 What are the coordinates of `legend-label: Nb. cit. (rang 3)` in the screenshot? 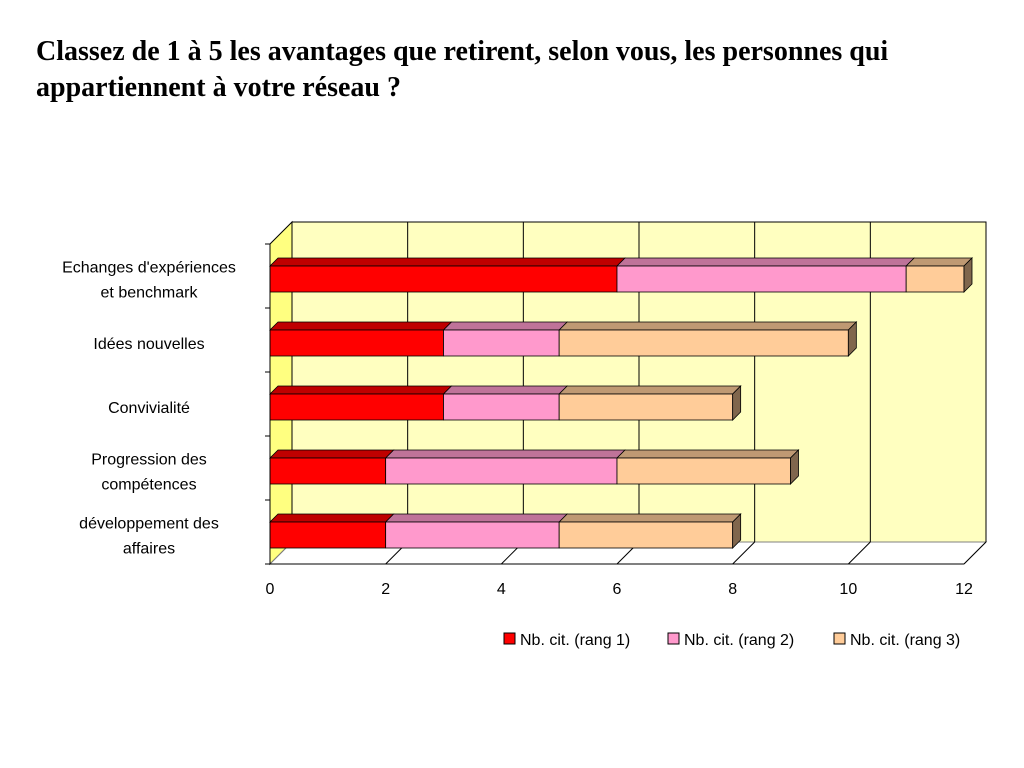 It's located at (905, 640).